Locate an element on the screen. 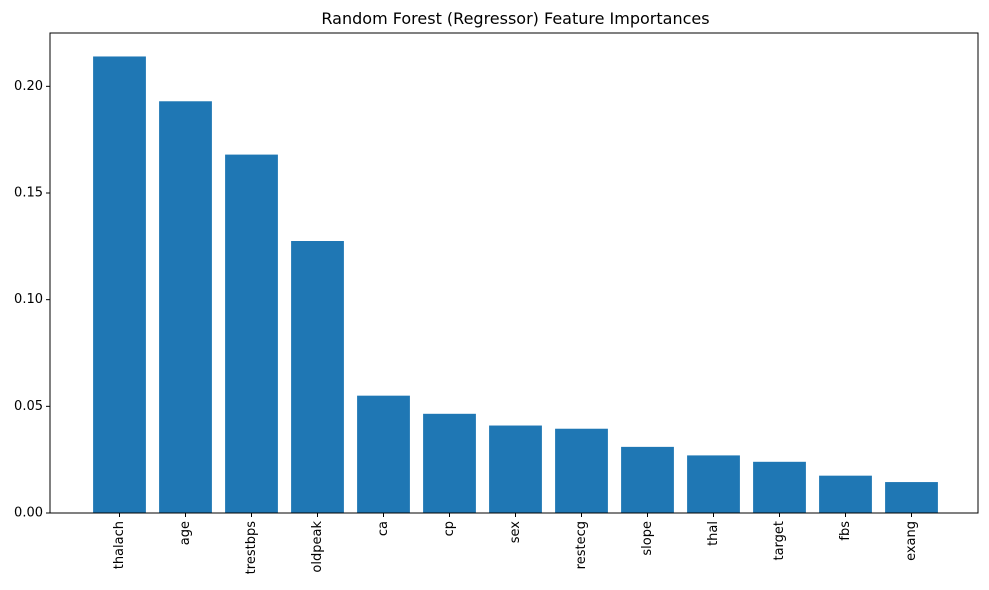 Image resolution: width=989 pixels, height=590 pixels. x-tick-label: thalach is located at coordinates (119, 545).